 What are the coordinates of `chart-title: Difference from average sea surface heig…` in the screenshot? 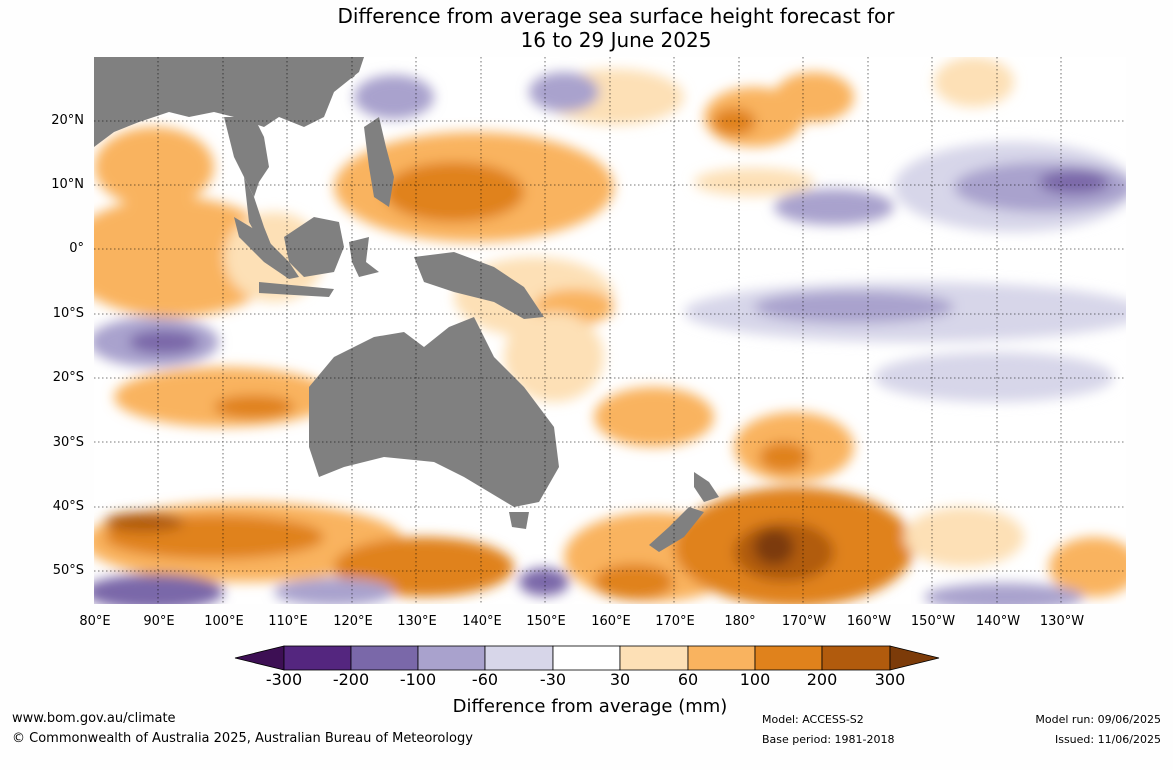 It's located at (586, 28).